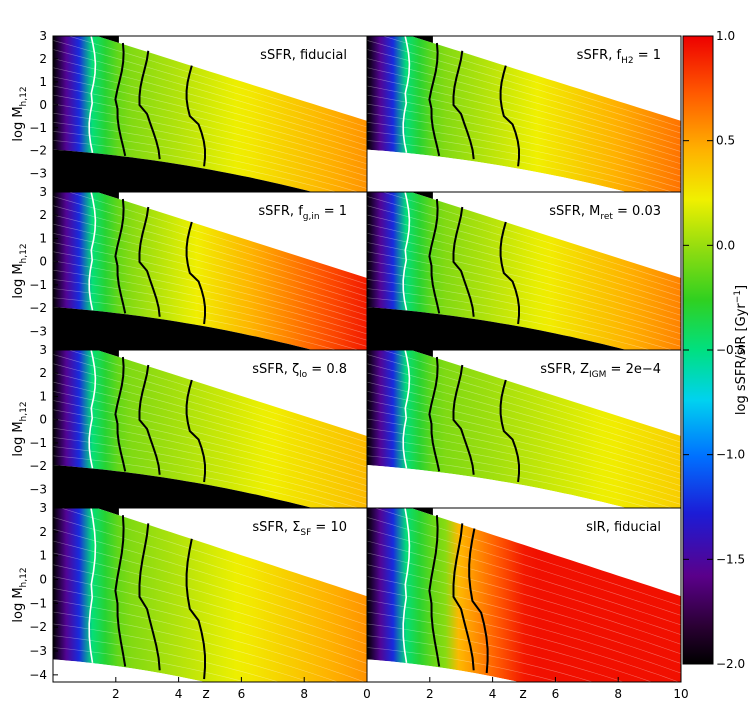  What do you see at coordinates (524, 271) in the screenshot?
I see `panel-4: sSFR, Mret = 0.03` at bounding box center [524, 271].